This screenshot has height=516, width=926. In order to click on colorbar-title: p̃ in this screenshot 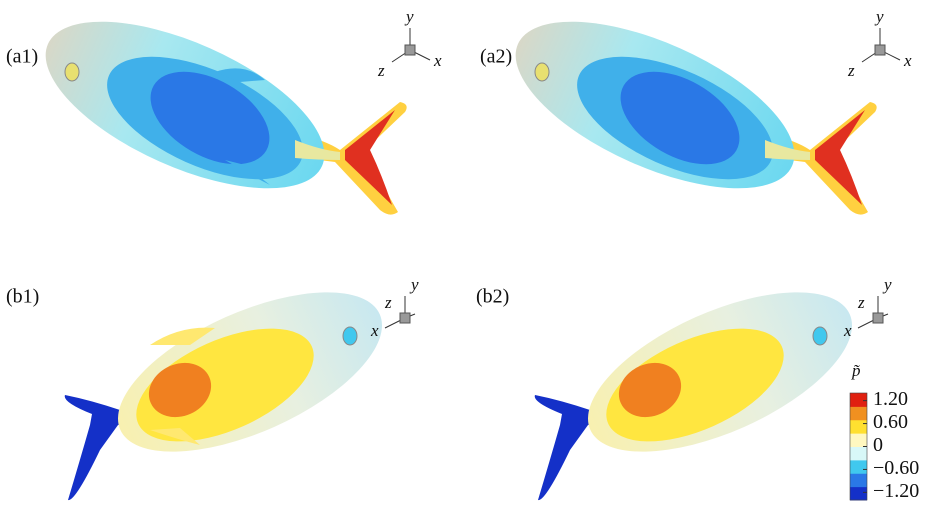, I will do `click(856, 370)`.